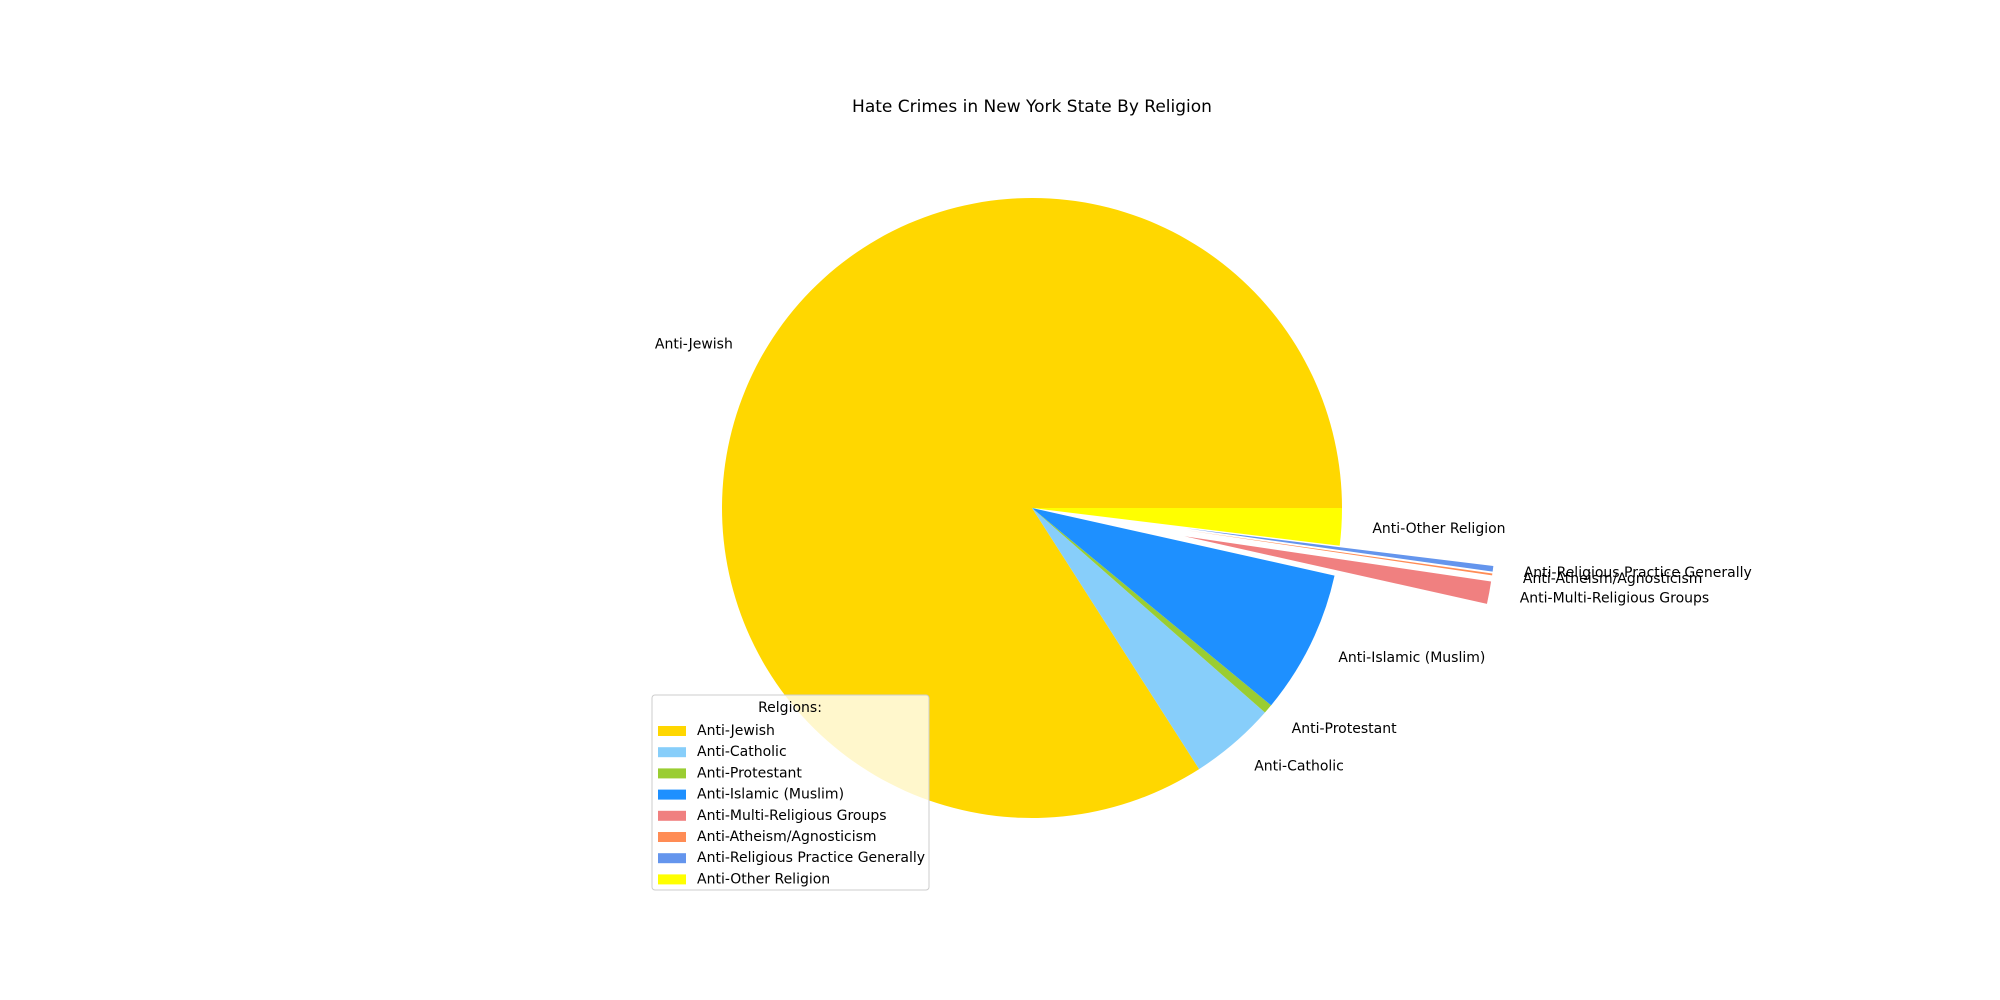 The width and height of the screenshot is (2000, 1000). What do you see at coordinates (672, 794) in the screenshot?
I see `legend-swatch-anti-islamic-muslim` at bounding box center [672, 794].